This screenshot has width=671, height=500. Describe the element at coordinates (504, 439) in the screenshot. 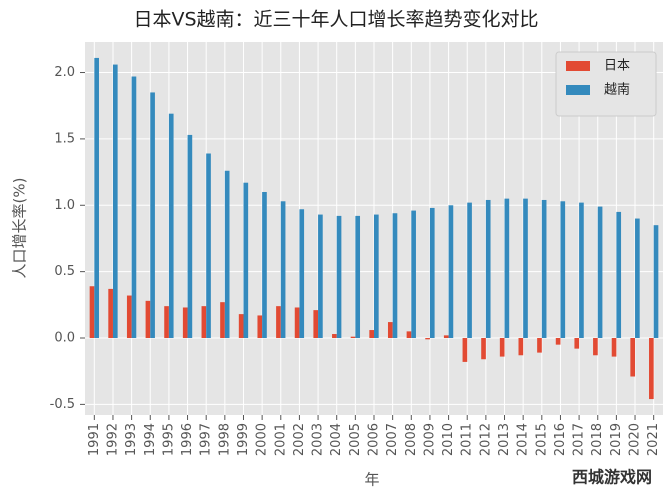

I see `x-tick-label: 2013` at that location.